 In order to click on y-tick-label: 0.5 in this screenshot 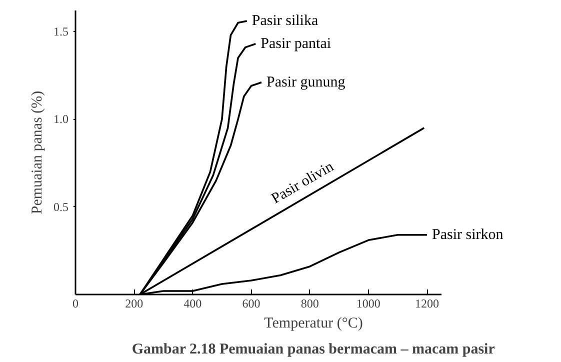, I will do `click(61, 207)`.